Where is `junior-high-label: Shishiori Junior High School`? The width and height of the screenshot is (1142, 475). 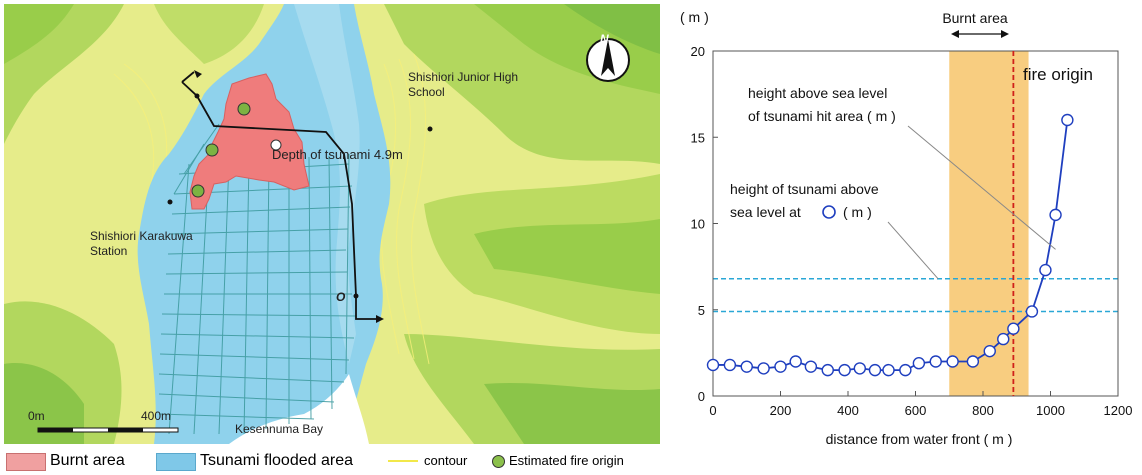
junior-high-label: Shishiori Junior High School is located at coordinates (463, 84).